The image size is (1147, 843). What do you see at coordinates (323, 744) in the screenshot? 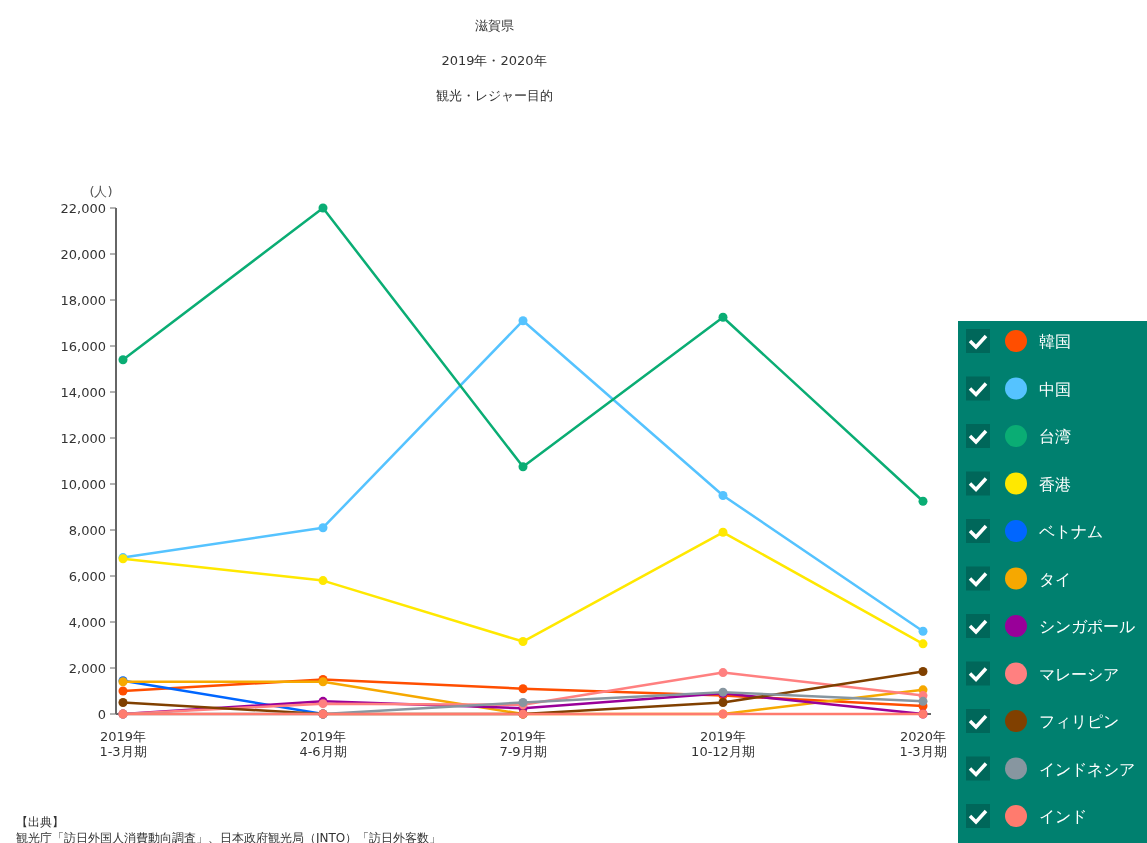
I see `x-tick-label: 2019年 4-6月期` at bounding box center [323, 744].